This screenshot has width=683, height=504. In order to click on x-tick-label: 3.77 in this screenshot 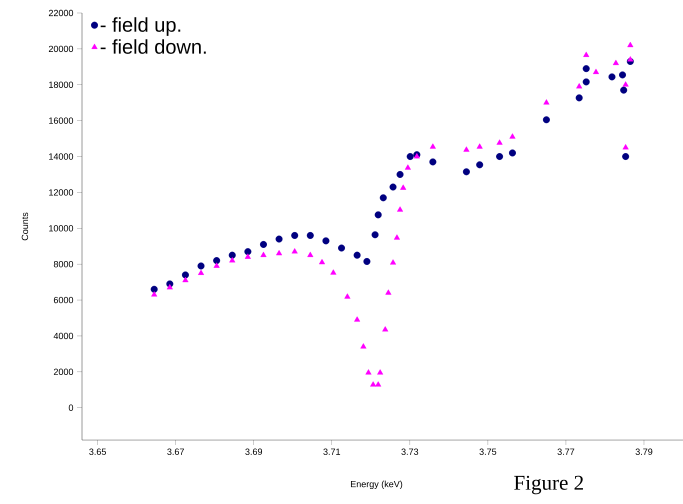, I will do `click(566, 451)`.